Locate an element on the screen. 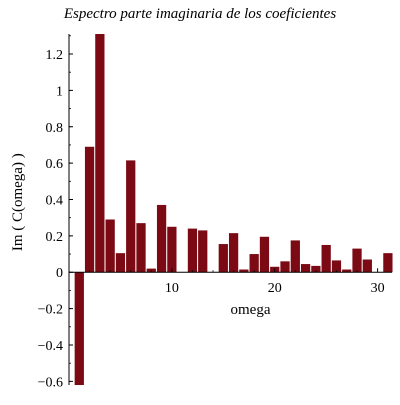 This screenshot has width=400, height=405. y-tick-label: 1.2 is located at coordinates (55, 55).